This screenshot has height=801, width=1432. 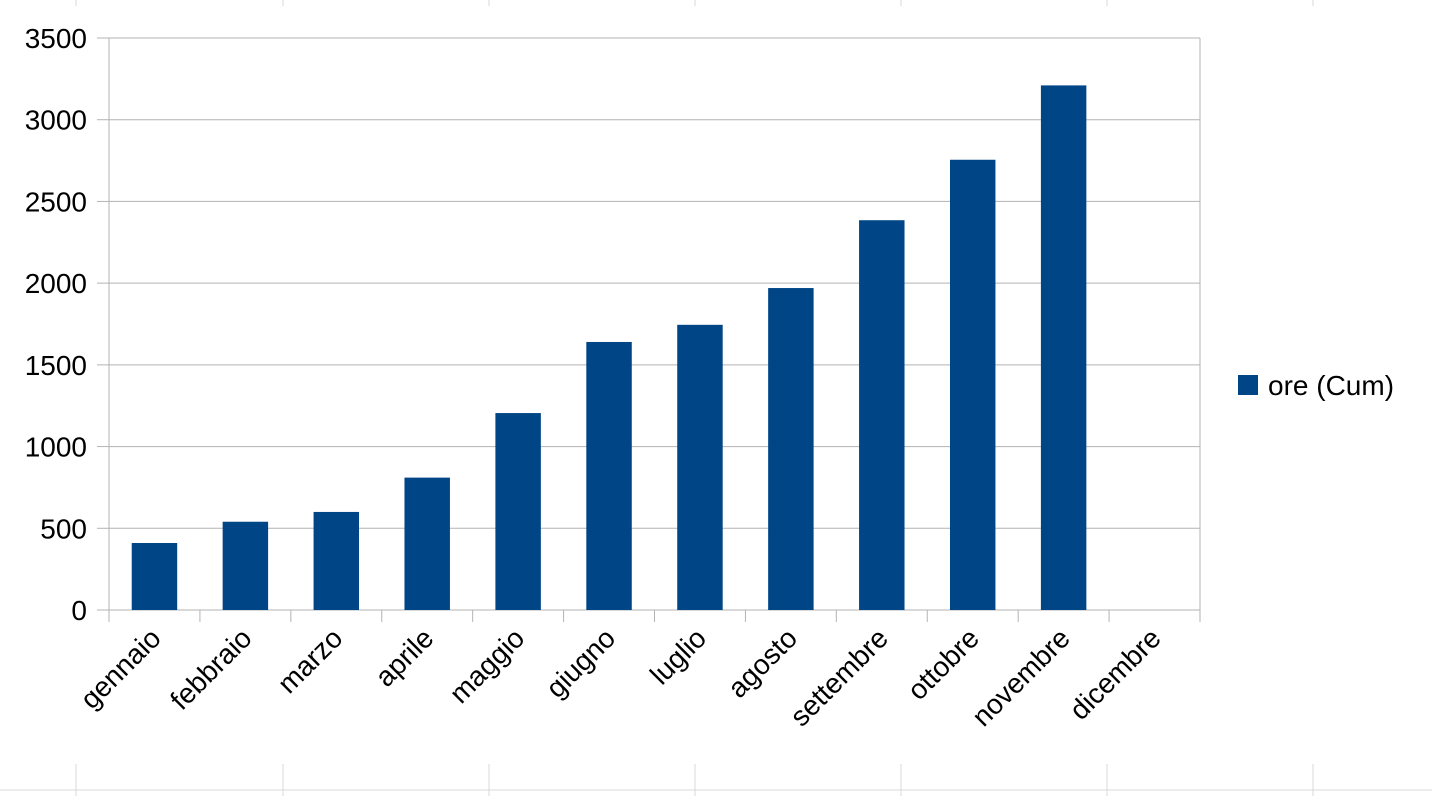 I want to click on y-tick-label: 3000, so click(x=56, y=120).